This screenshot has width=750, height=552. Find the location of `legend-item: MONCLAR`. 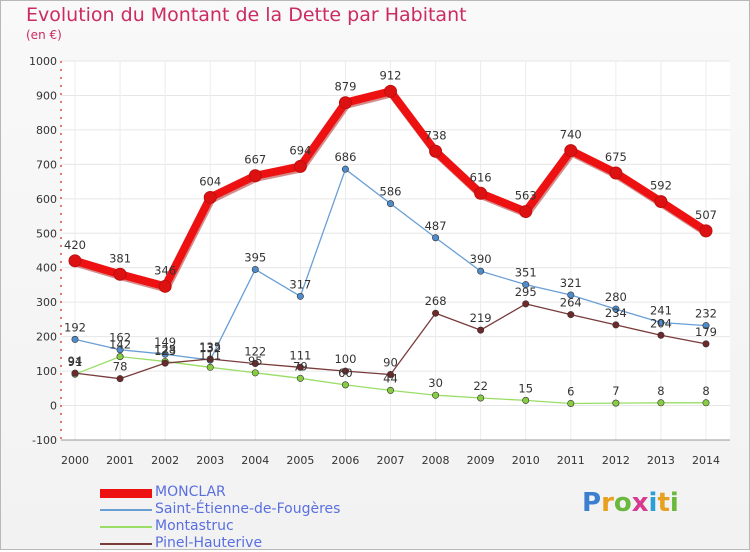

legend-item: MONCLAR is located at coordinates (265, 492).